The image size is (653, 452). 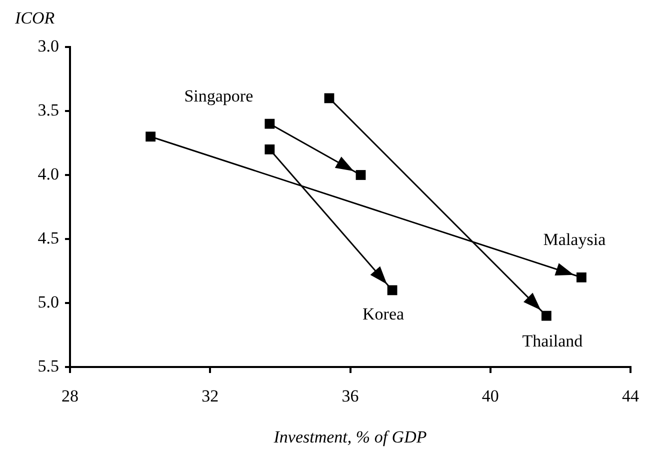 I want to click on x-tick-label: 40, so click(x=490, y=396).